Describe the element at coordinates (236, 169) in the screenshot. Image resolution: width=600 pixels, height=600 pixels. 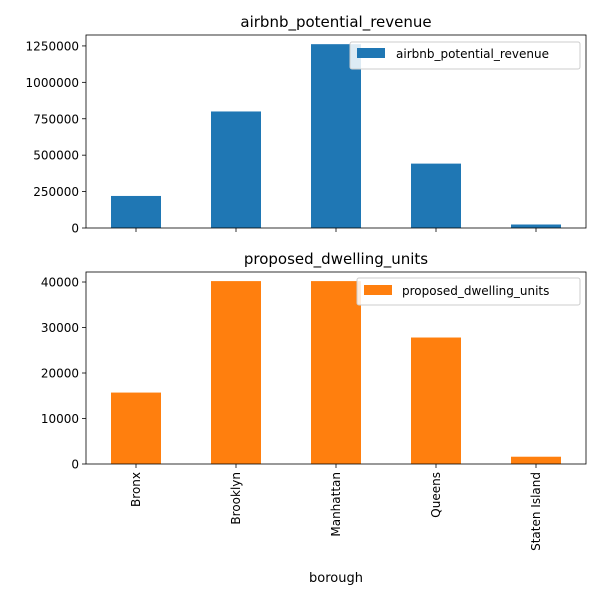
I see `bar-revenue-brooklyn` at that location.